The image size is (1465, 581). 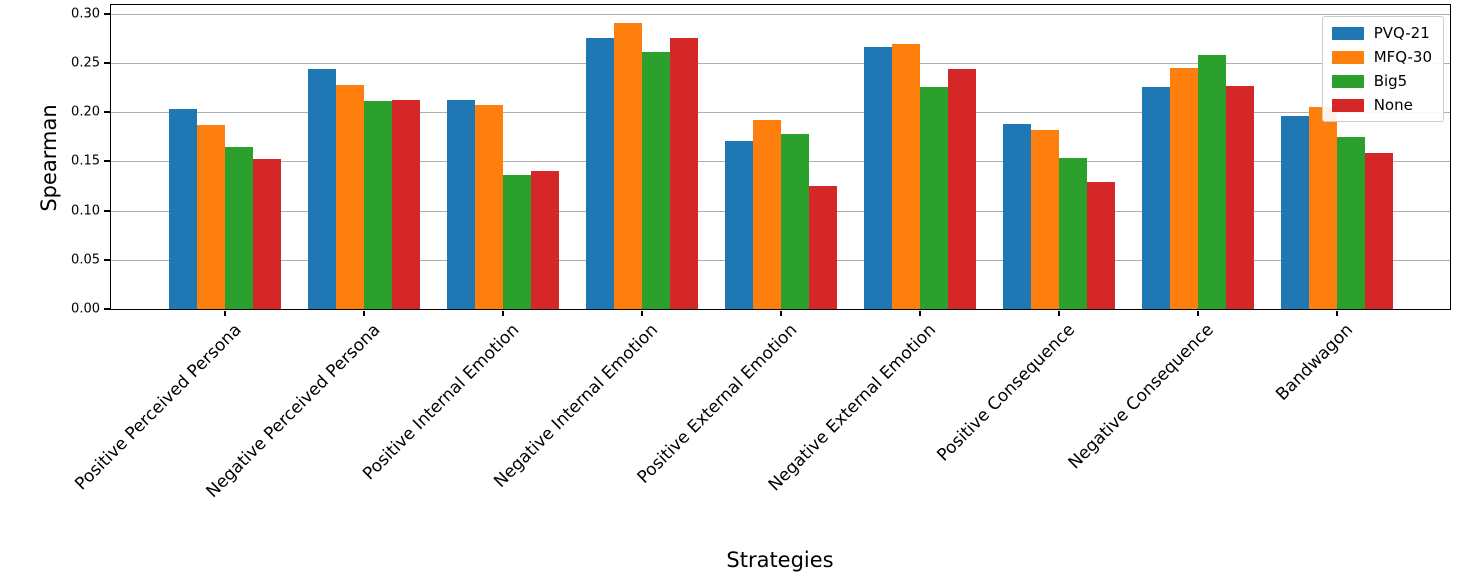 What do you see at coordinates (780, 560) in the screenshot?
I see `x-axis-label: Strategies` at bounding box center [780, 560].